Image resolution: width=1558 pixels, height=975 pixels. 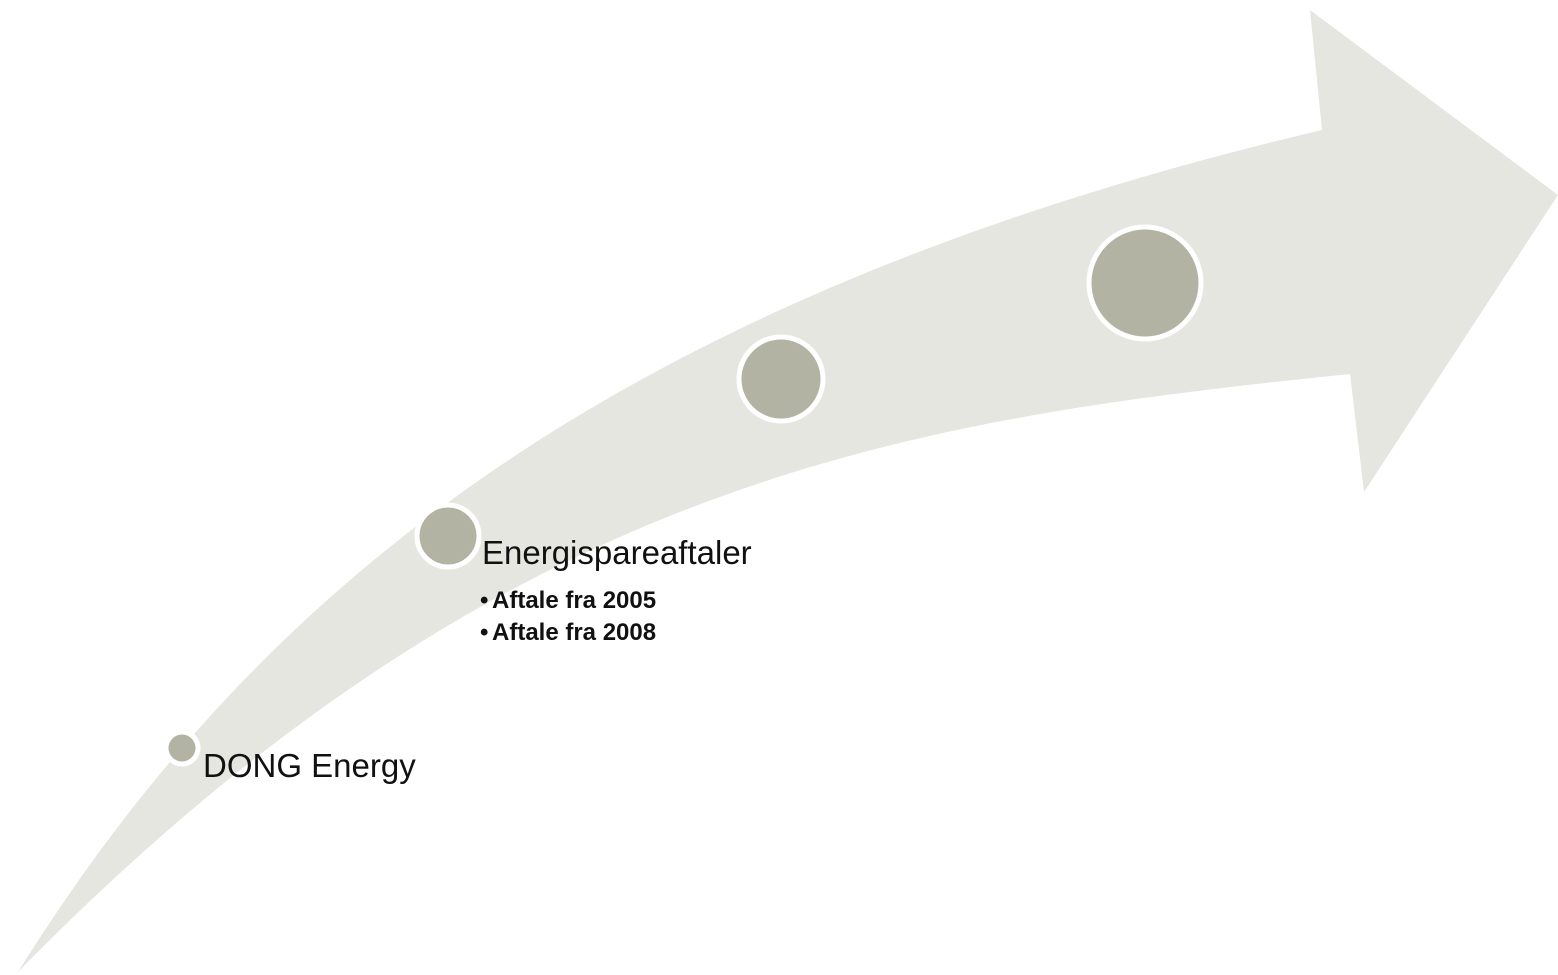 What do you see at coordinates (574, 600) in the screenshot?
I see `bullet: Aftale fra 2005` at bounding box center [574, 600].